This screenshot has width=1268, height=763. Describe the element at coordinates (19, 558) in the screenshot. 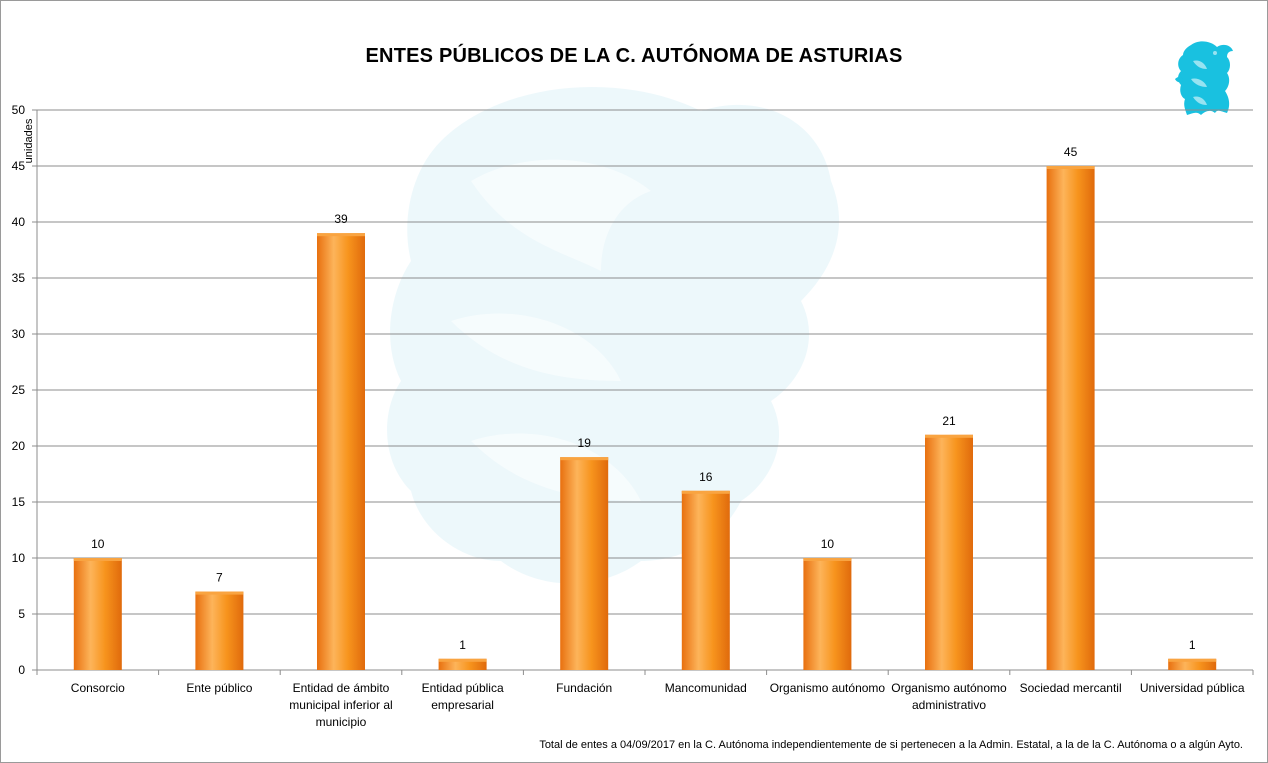

I see `y-tick-label: 10` at that location.